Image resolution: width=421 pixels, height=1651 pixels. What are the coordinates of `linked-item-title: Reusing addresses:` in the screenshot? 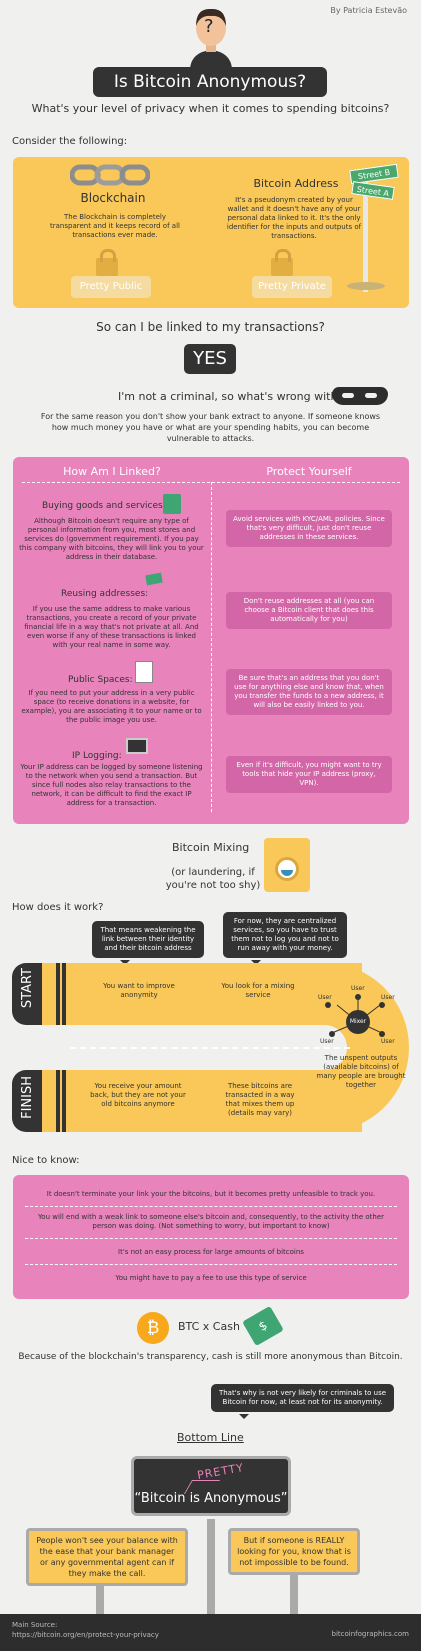 It's located at (105, 594).